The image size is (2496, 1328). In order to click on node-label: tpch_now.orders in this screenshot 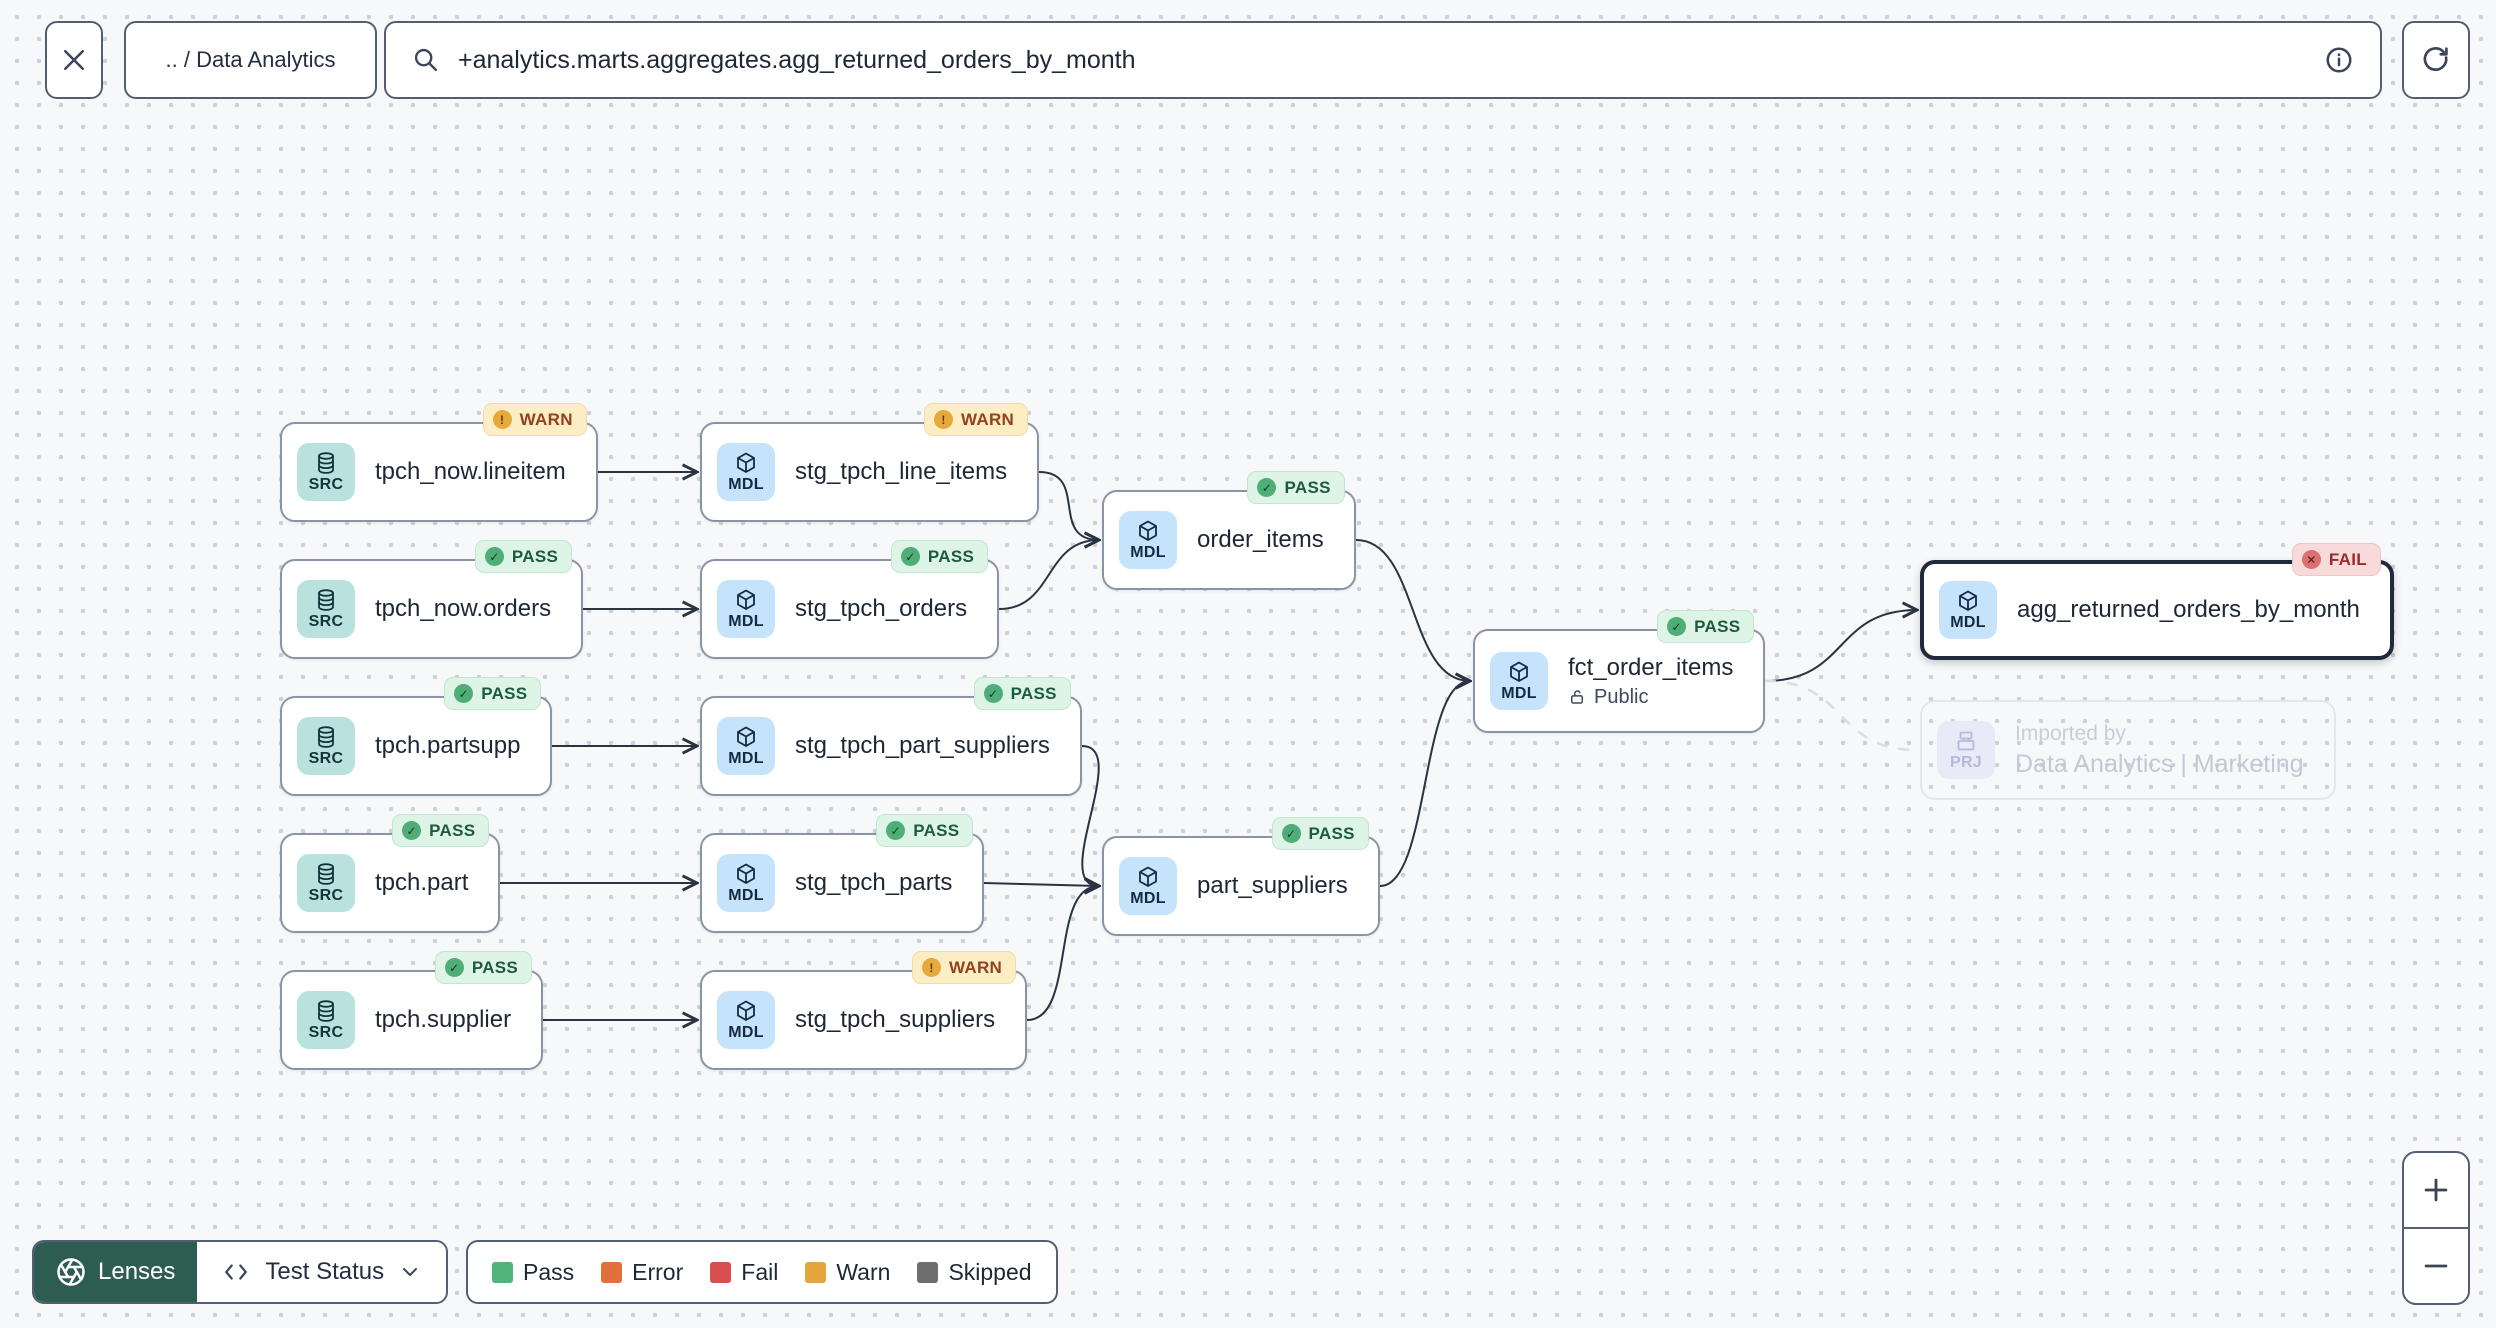, I will do `click(463, 608)`.